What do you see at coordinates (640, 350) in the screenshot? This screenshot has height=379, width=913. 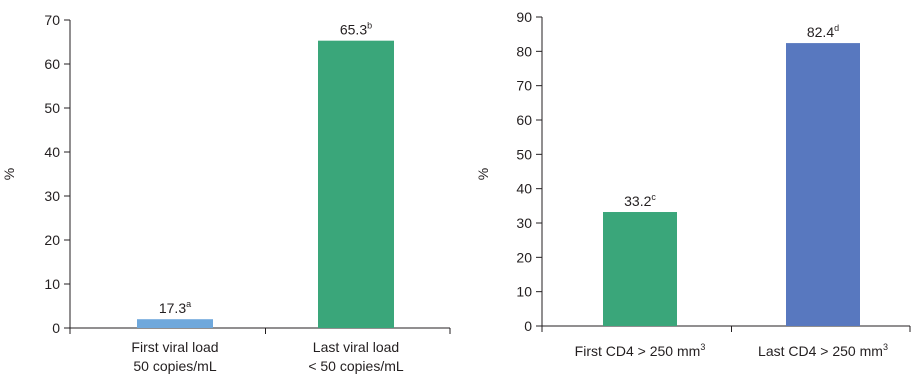 I see `x-category-label: First CD4 > 250 mm3` at bounding box center [640, 350].